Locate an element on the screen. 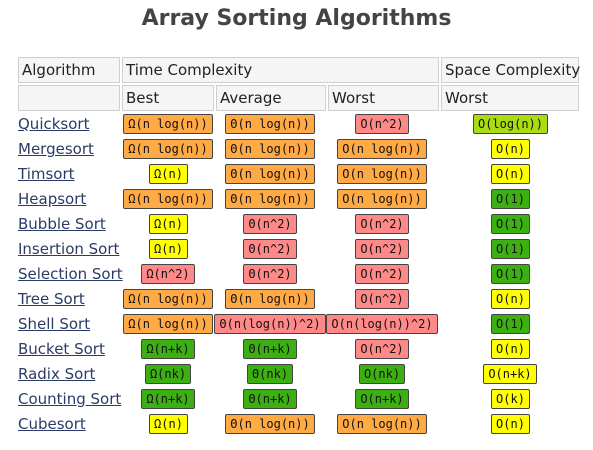 This screenshot has height=450, width=593. best-complexity-badge: Ω(n^2) is located at coordinates (168, 274).